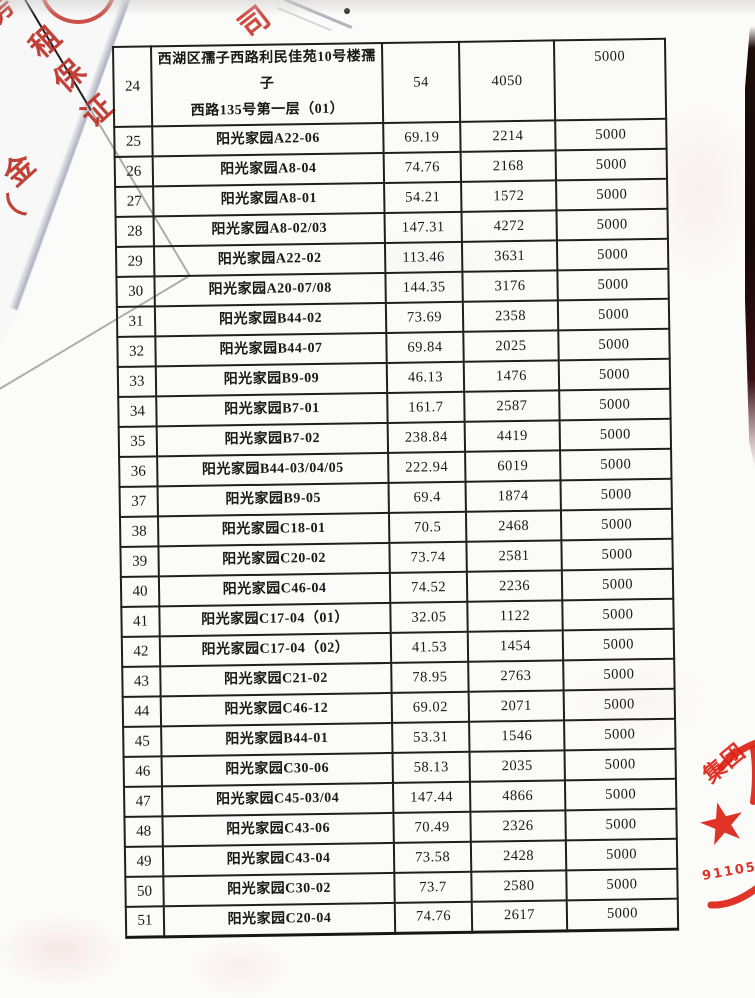 The image size is (755, 998). I want to click on row-number: 43, so click(141, 681).